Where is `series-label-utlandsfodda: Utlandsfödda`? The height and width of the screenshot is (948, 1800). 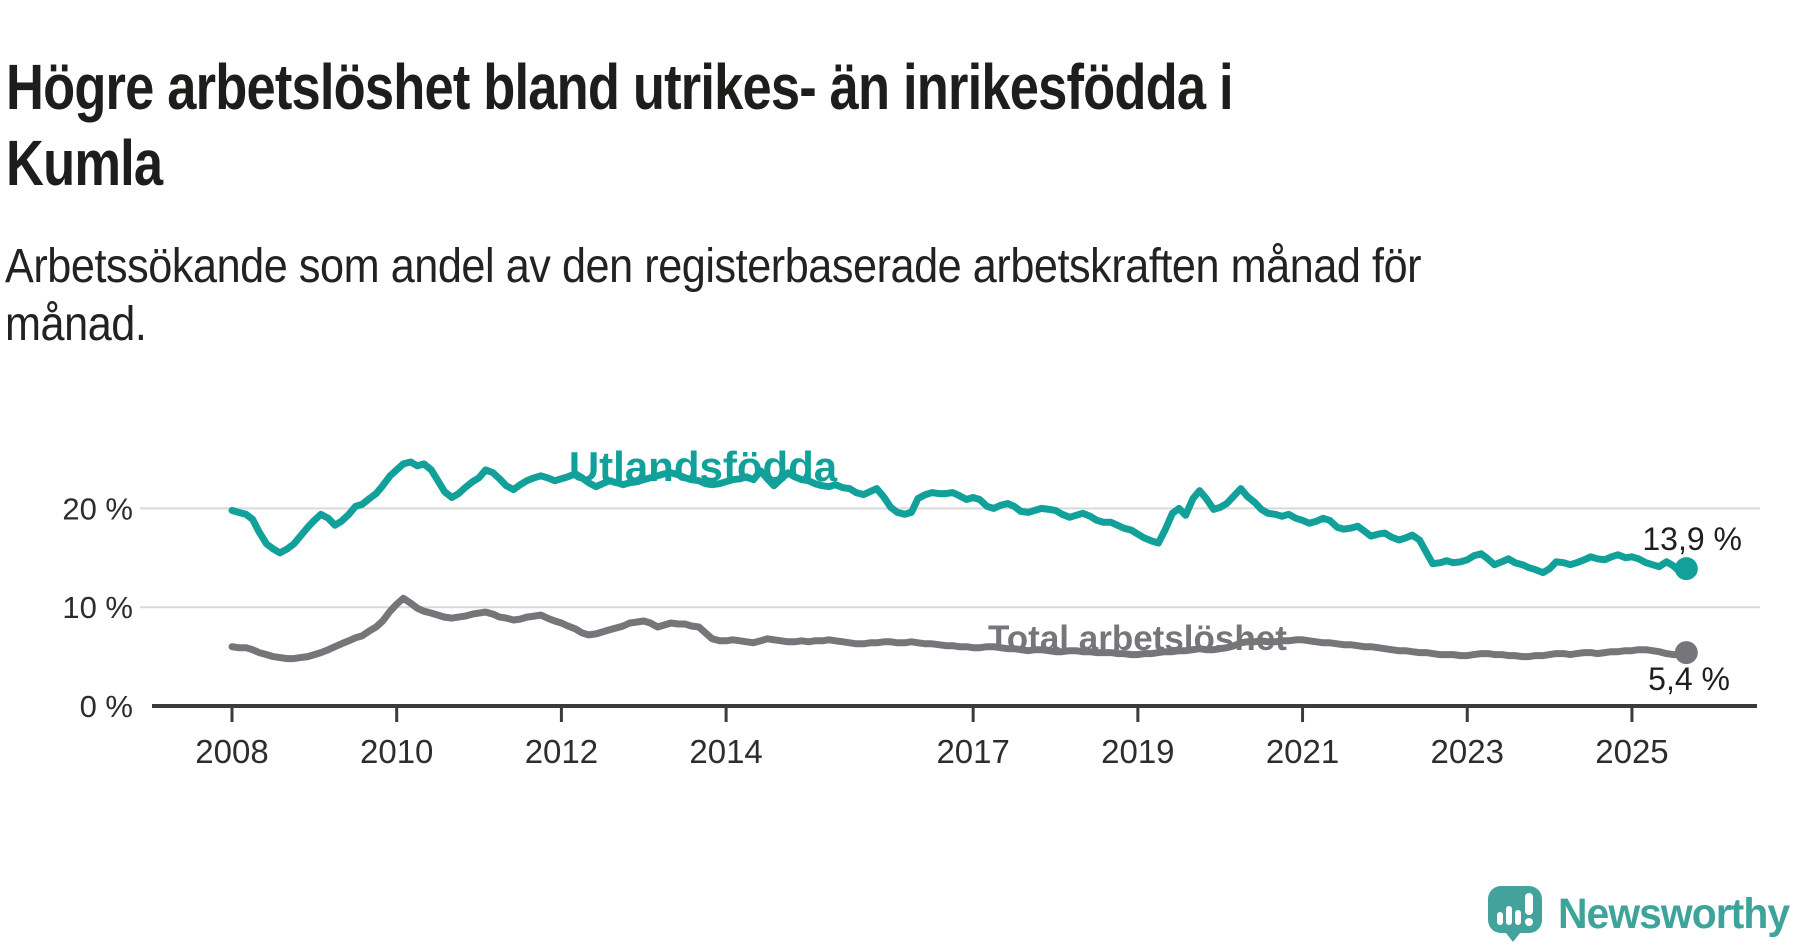
series-label-utlandsfodda: Utlandsfödda is located at coordinates (703, 466).